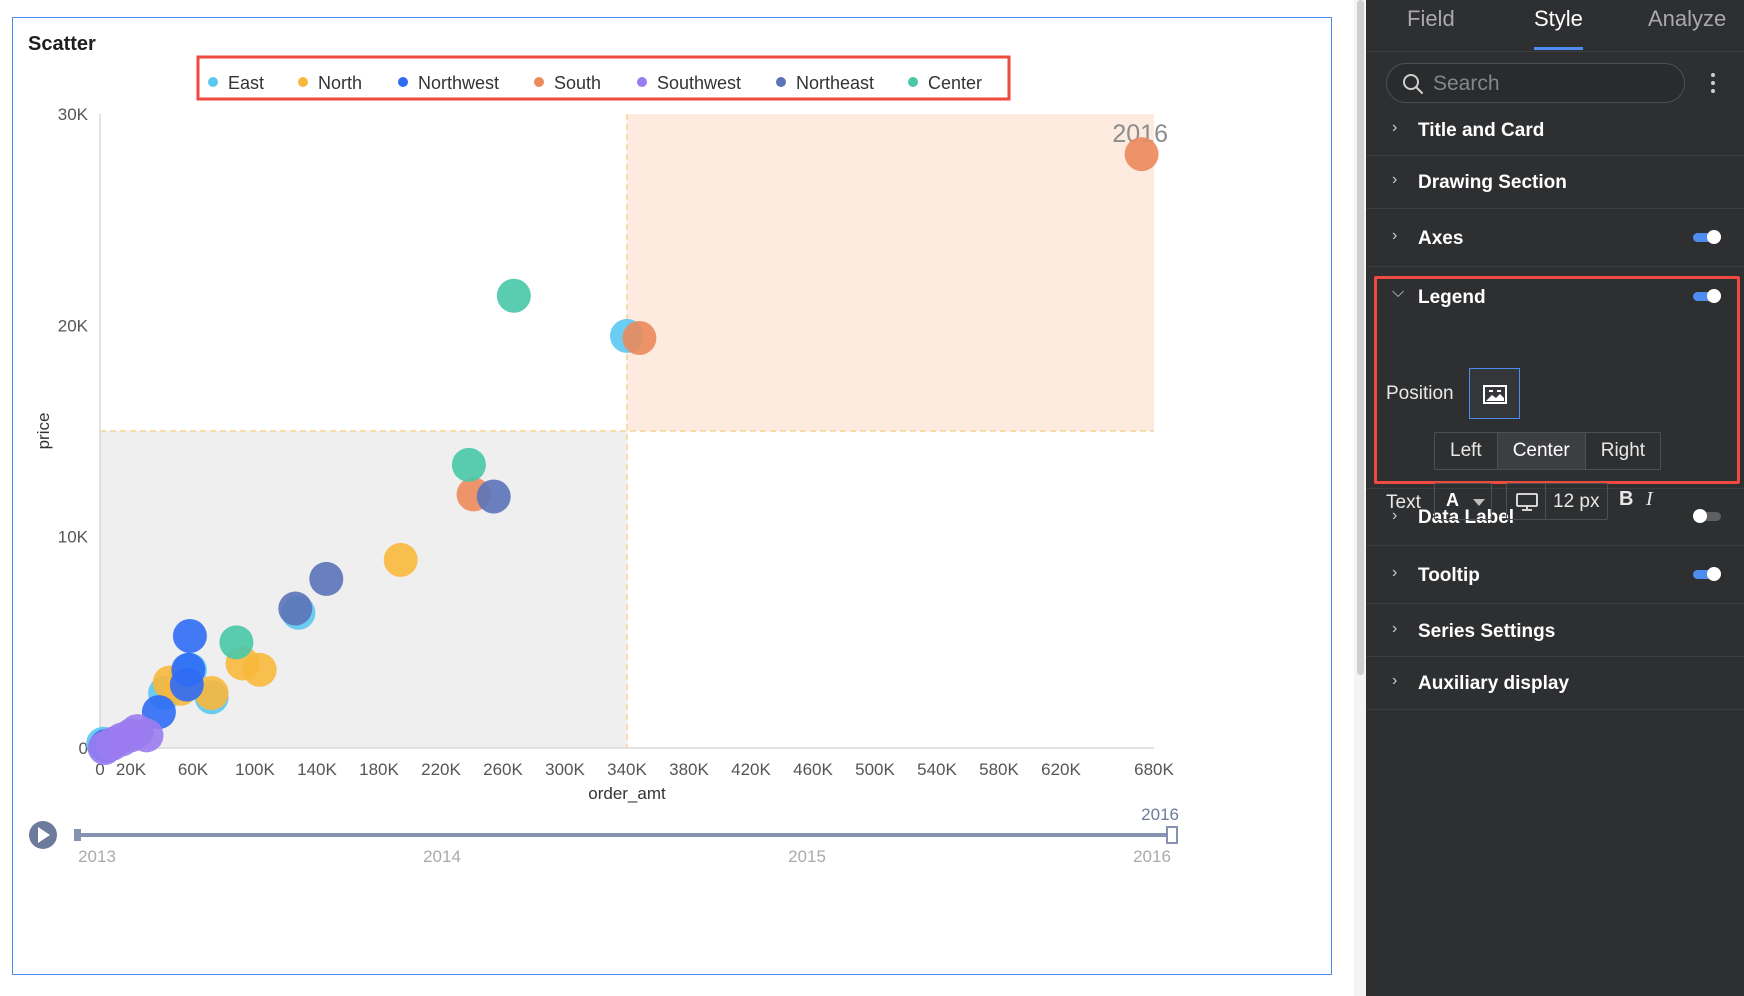  I want to click on more-options-icon, so click(1713, 83).